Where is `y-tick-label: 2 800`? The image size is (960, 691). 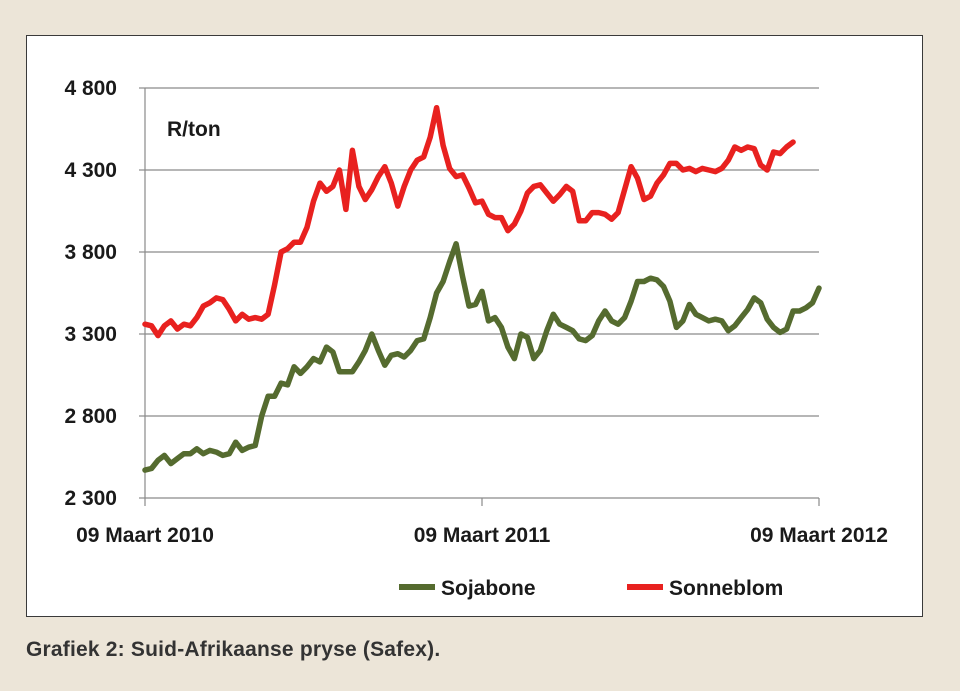 y-tick-label: 2 800 is located at coordinates (90, 416).